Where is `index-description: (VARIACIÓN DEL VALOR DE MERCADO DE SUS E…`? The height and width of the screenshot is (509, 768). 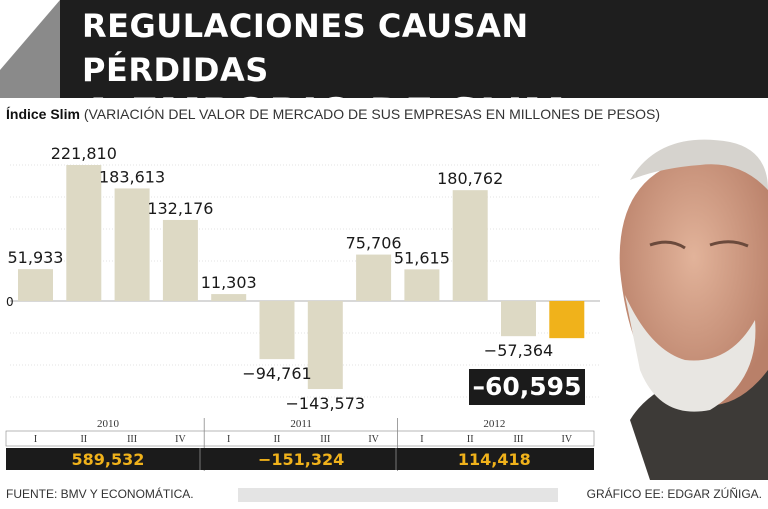 index-description: (VARIACIÓN DEL VALOR DE MERCADO DE SUS E… is located at coordinates (372, 114).